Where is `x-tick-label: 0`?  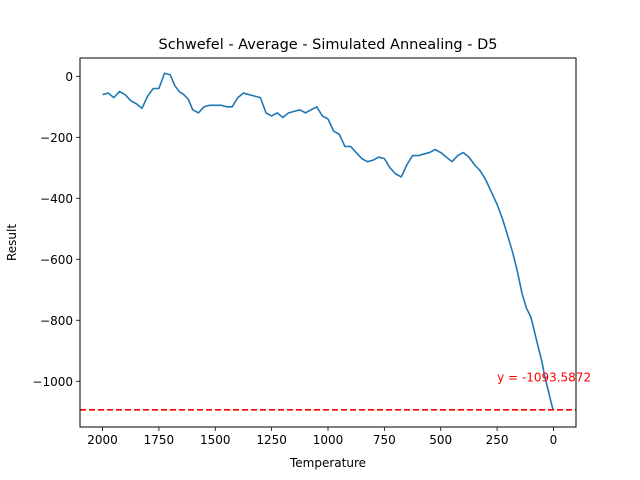 x-tick-label: 0 is located at coordinates (554, 440).